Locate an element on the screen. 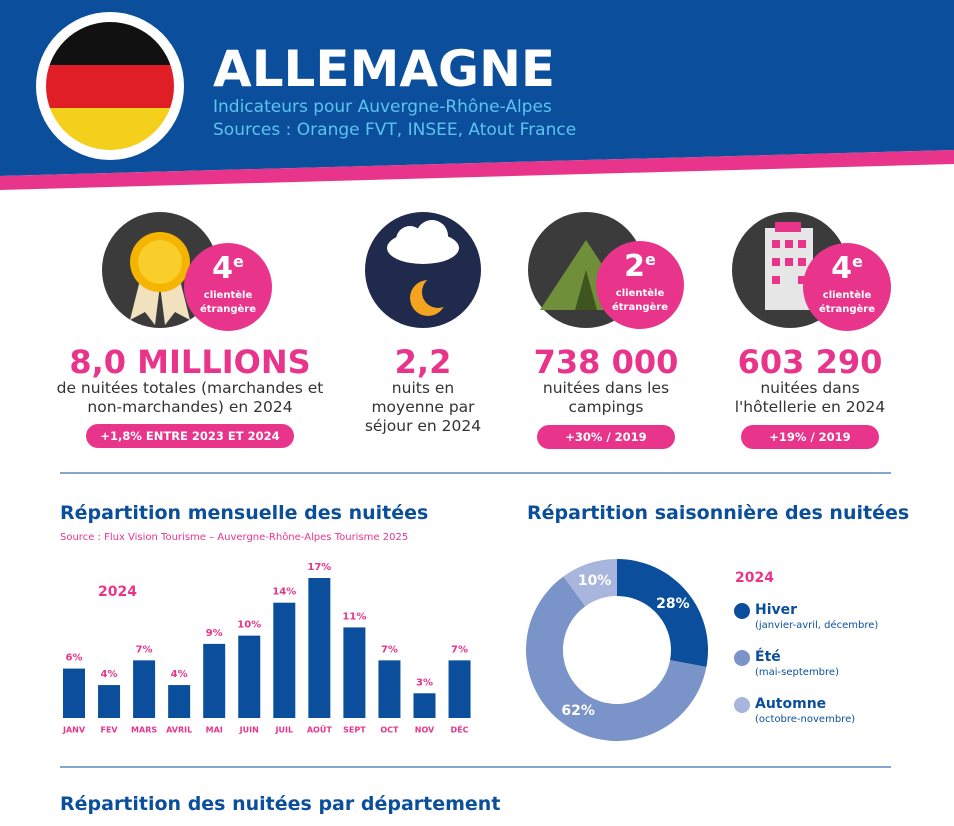  legend-note: (mai-septembre) is located at coordinates (797, 672).